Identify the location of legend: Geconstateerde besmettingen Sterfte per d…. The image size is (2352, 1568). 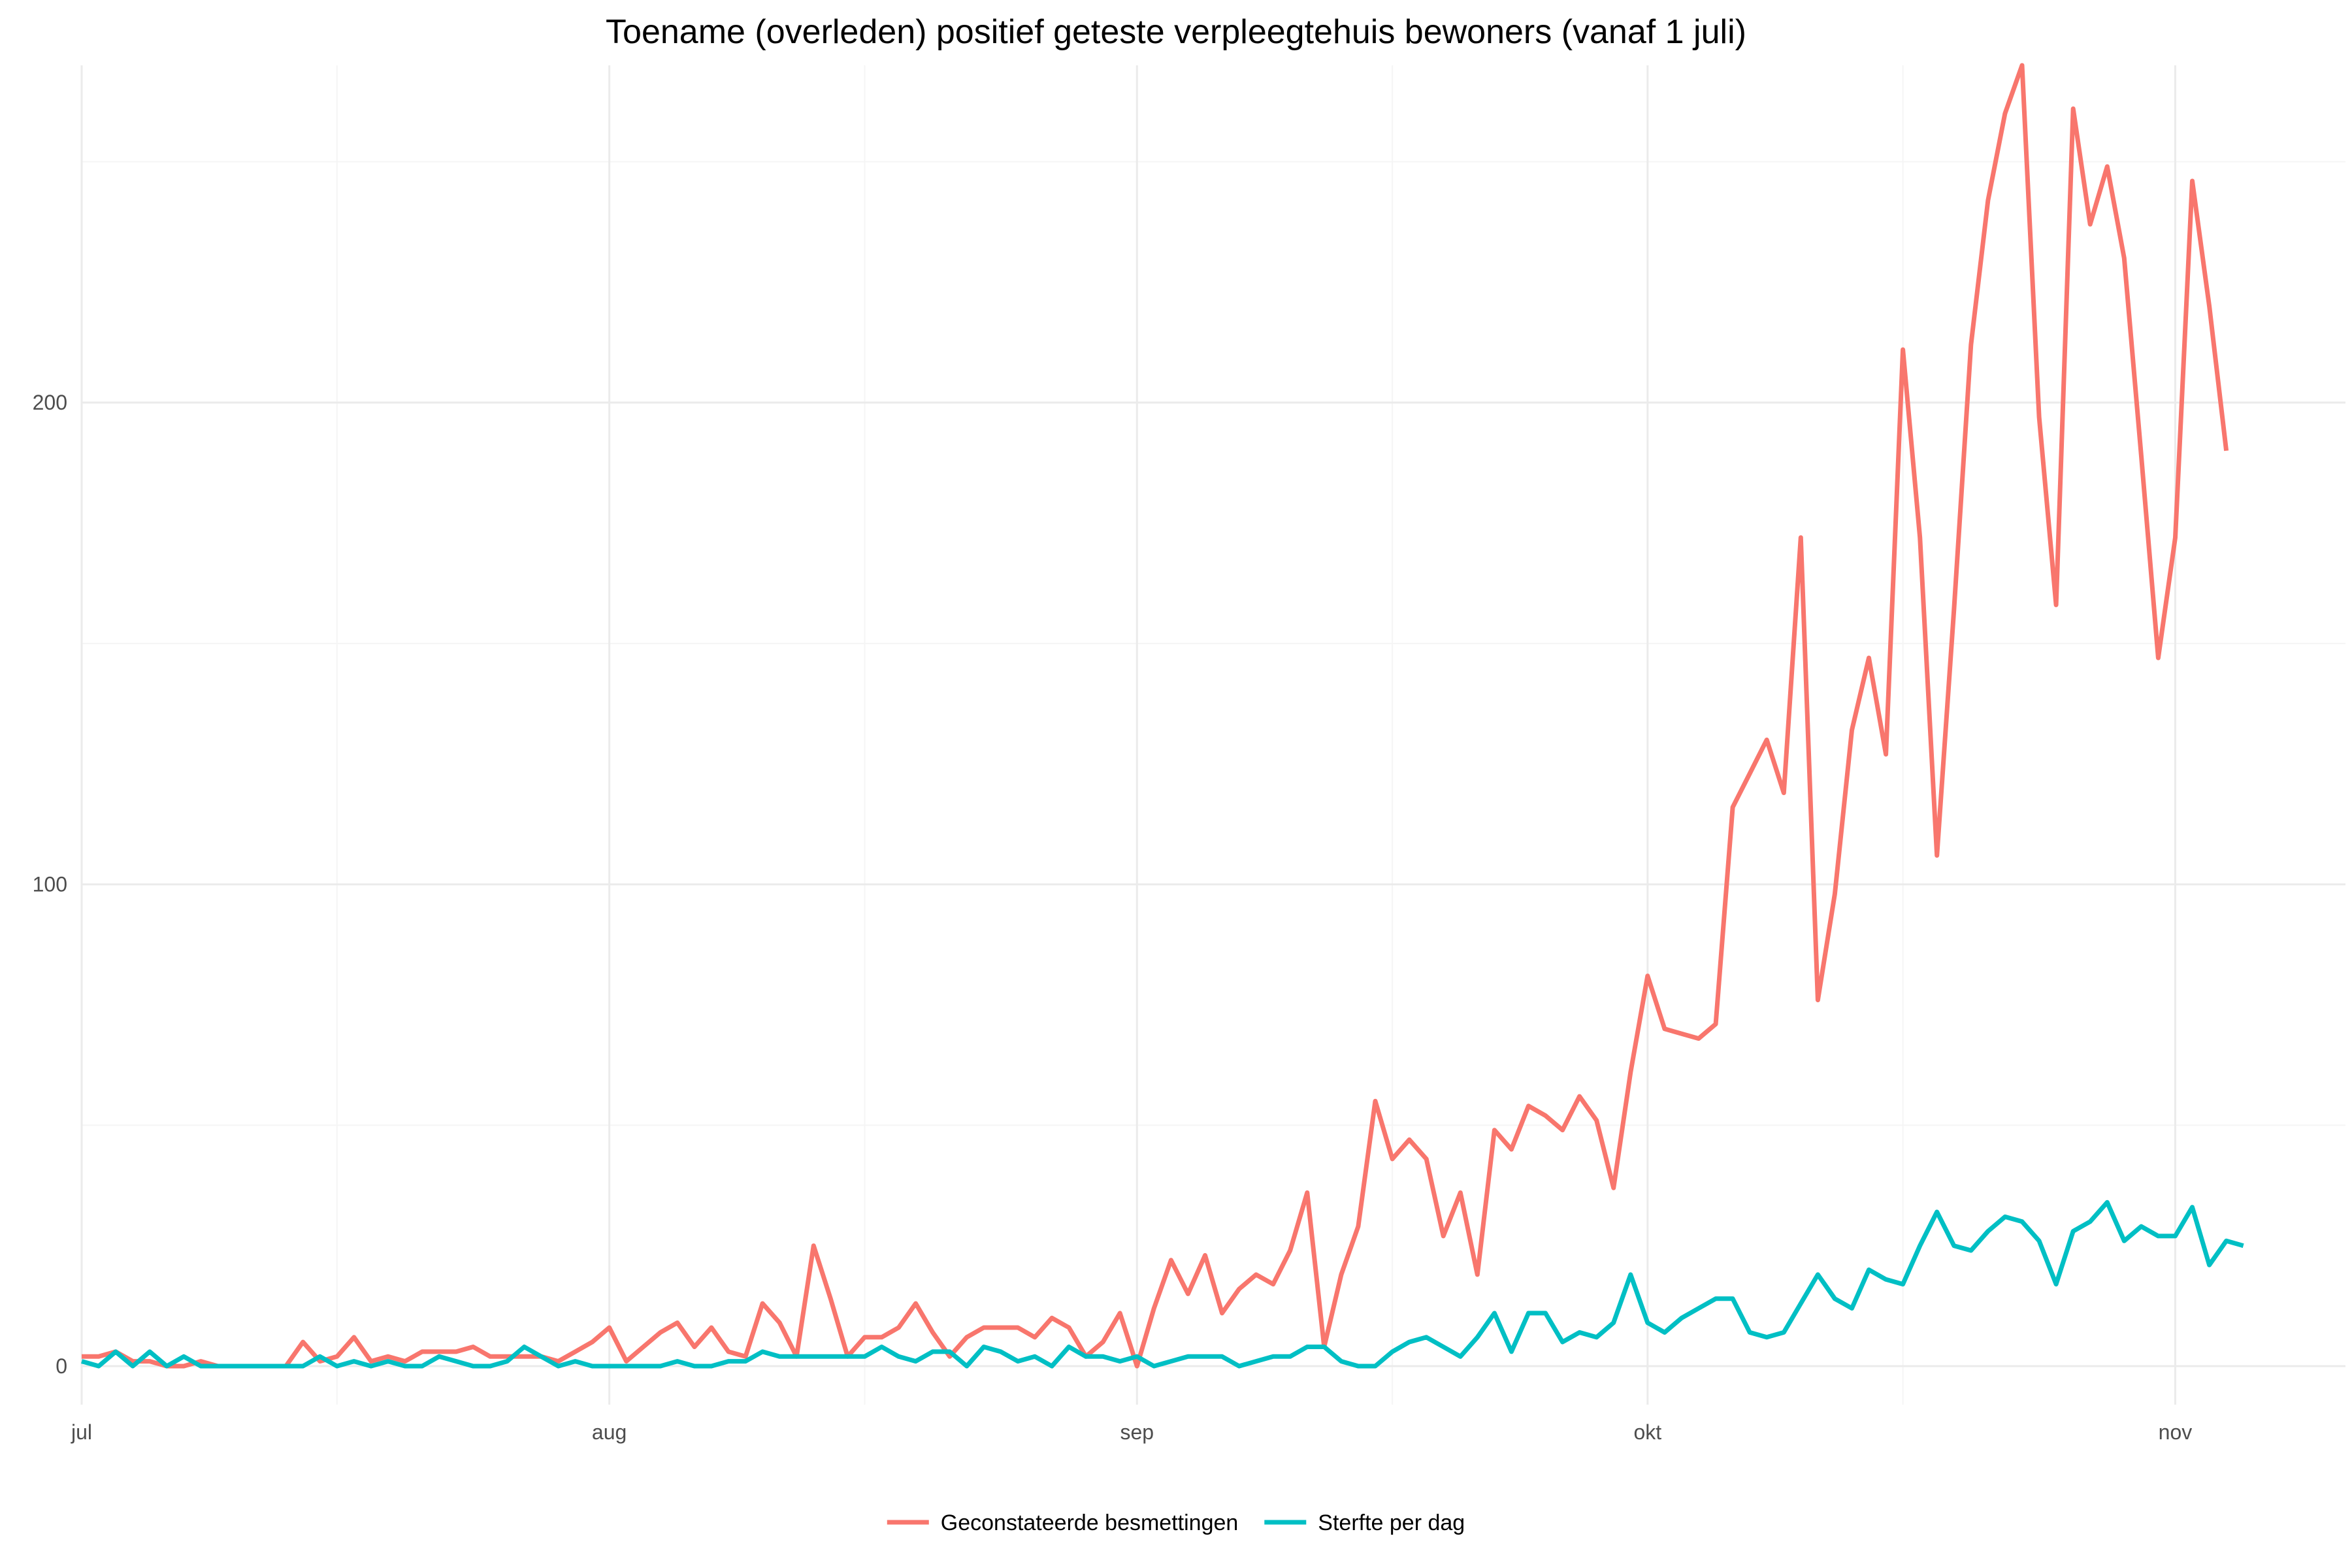
(1176, 1523).